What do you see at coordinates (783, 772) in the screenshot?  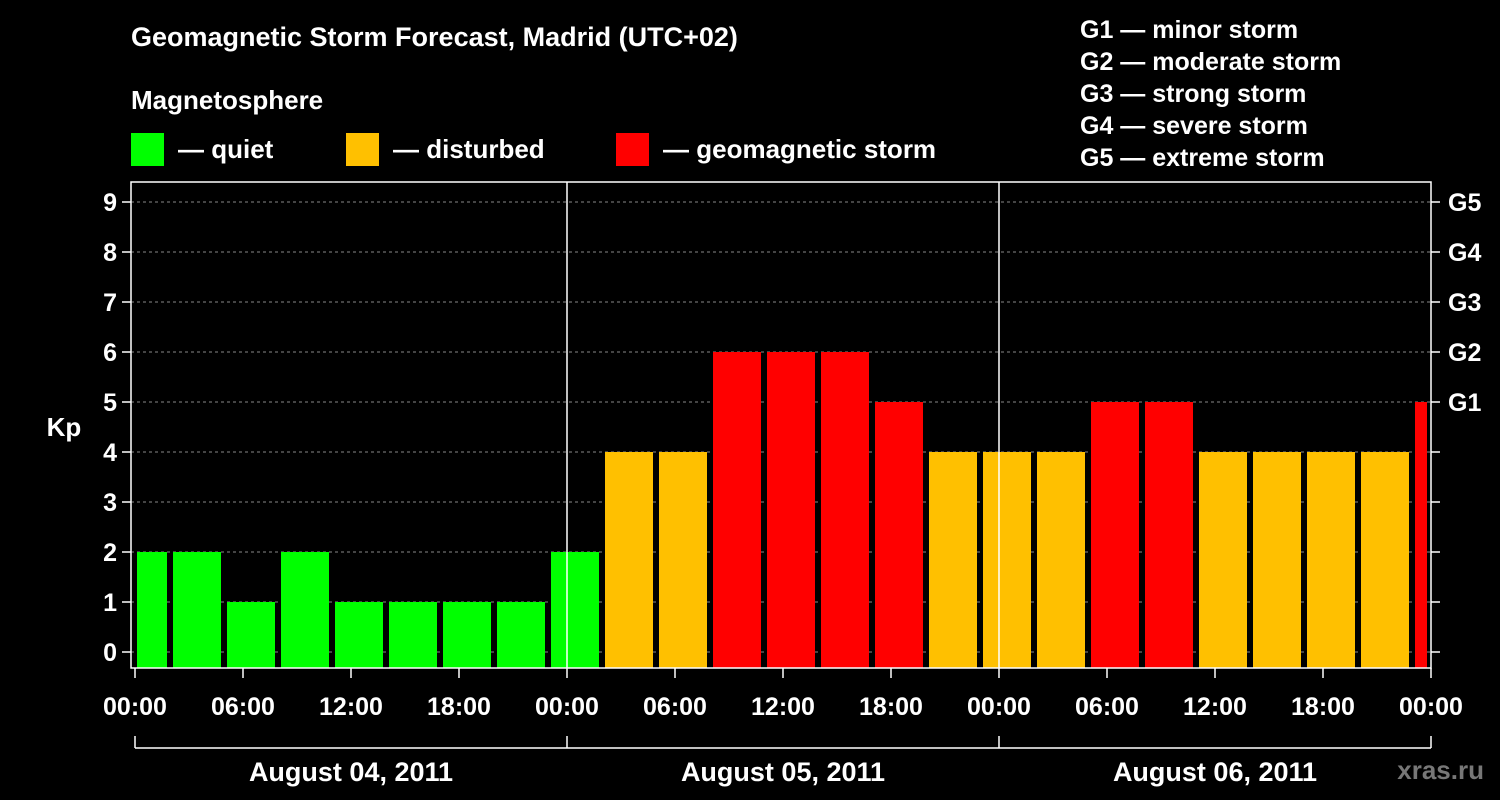 I see `day-label: August 05, 2011` at bounding box center [783, 772].